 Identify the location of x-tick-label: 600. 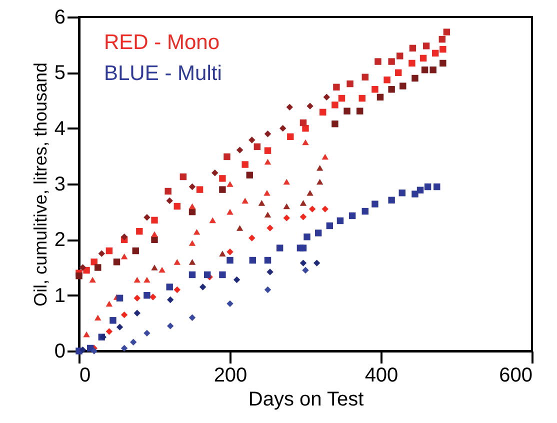
(515, 375).